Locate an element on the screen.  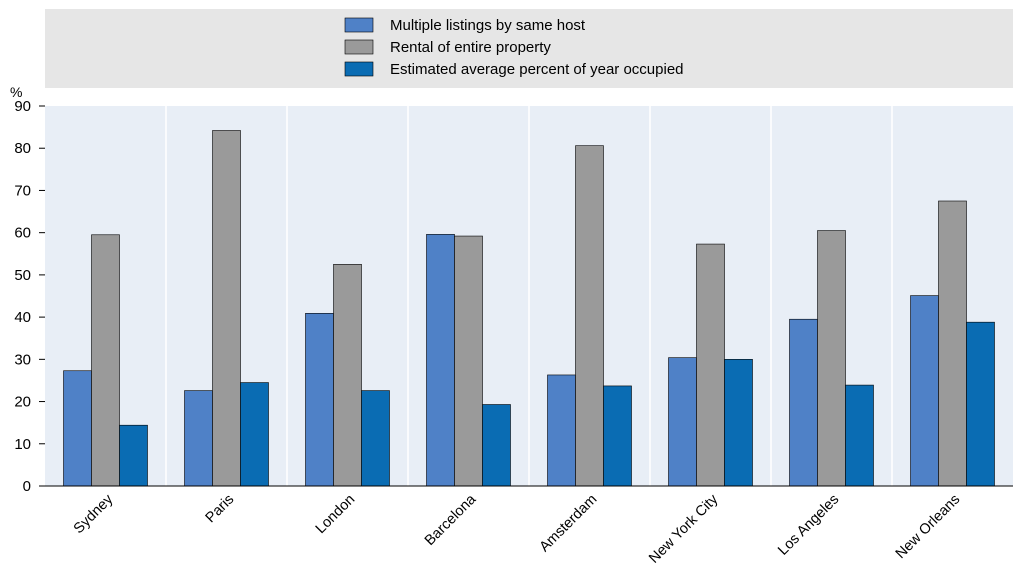
x-tick-label: New York City is located at coordinates (684, 529).